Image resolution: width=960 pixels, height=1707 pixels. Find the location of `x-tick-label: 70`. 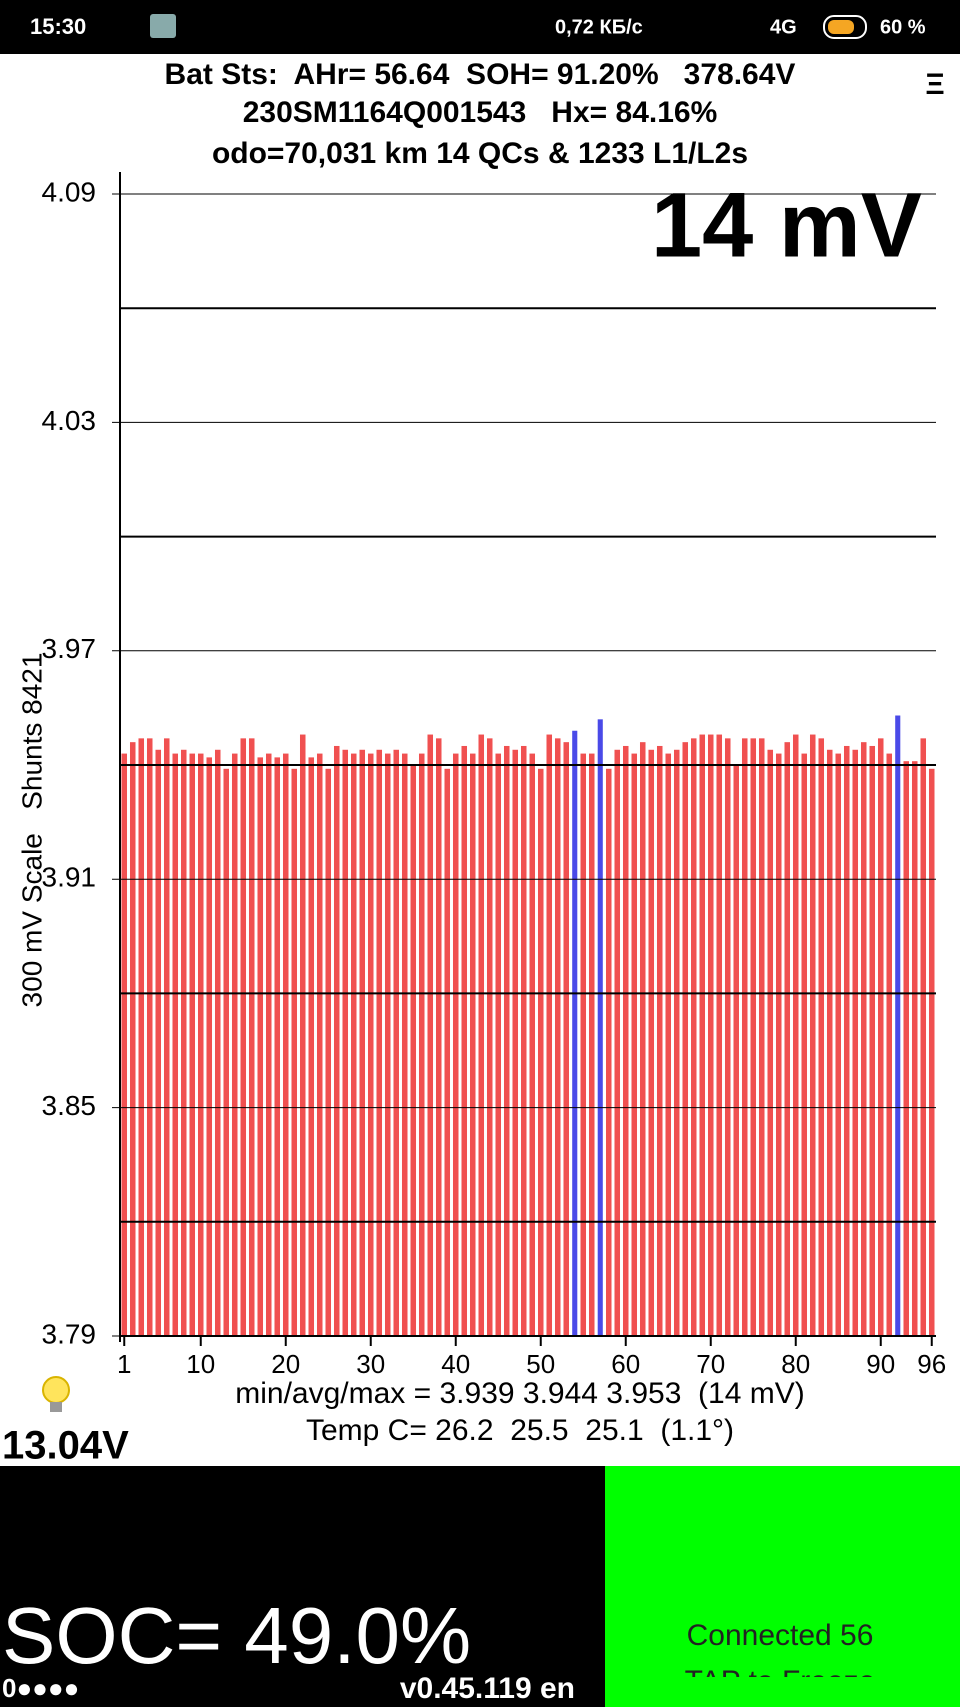

x-tick-label: 70 is located at coordinates (710, 1364).